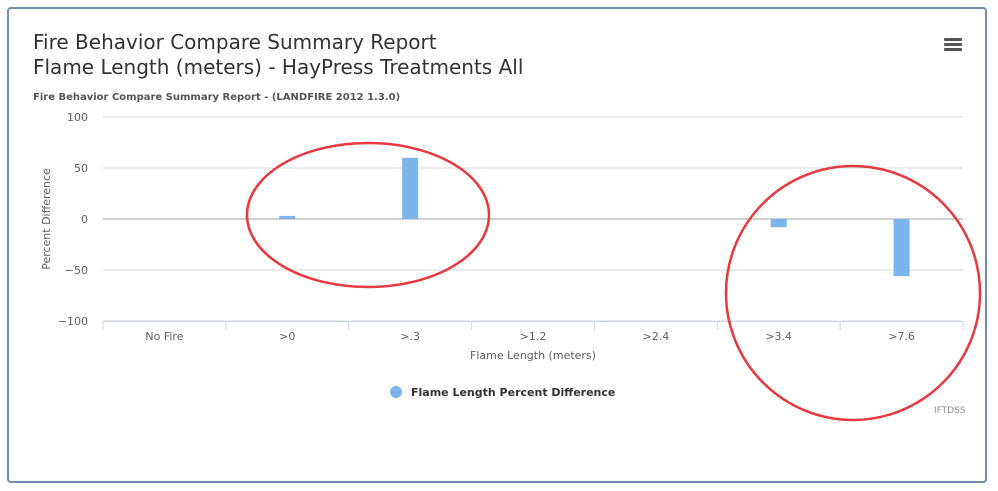  I want to click on legend-label: Flame Length Percent Difference, so click(513, 392).